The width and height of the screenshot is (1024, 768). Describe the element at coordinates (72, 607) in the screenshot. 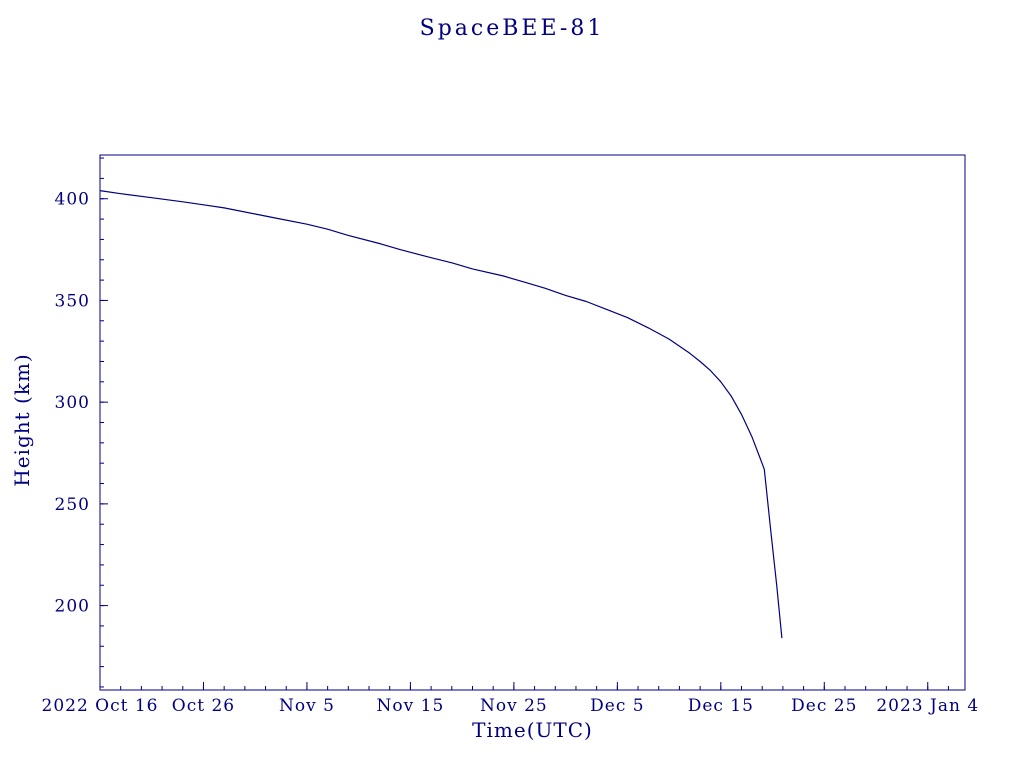

I see `y-tick-label: 200` at that location.